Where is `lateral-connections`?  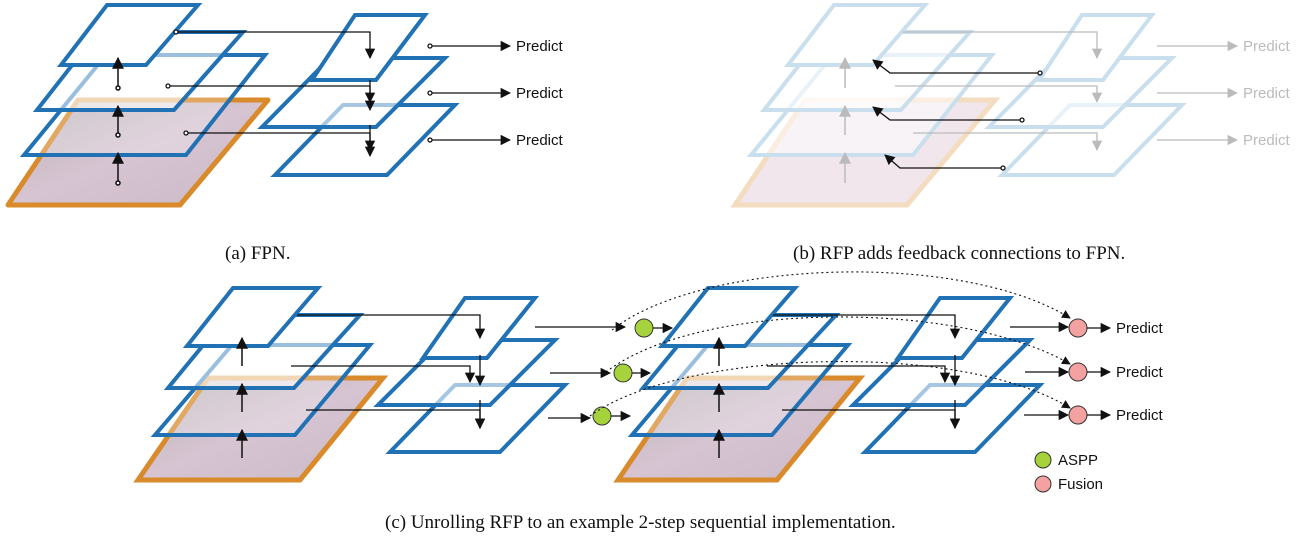 lateral-connections is located at coordinates (270, 93).